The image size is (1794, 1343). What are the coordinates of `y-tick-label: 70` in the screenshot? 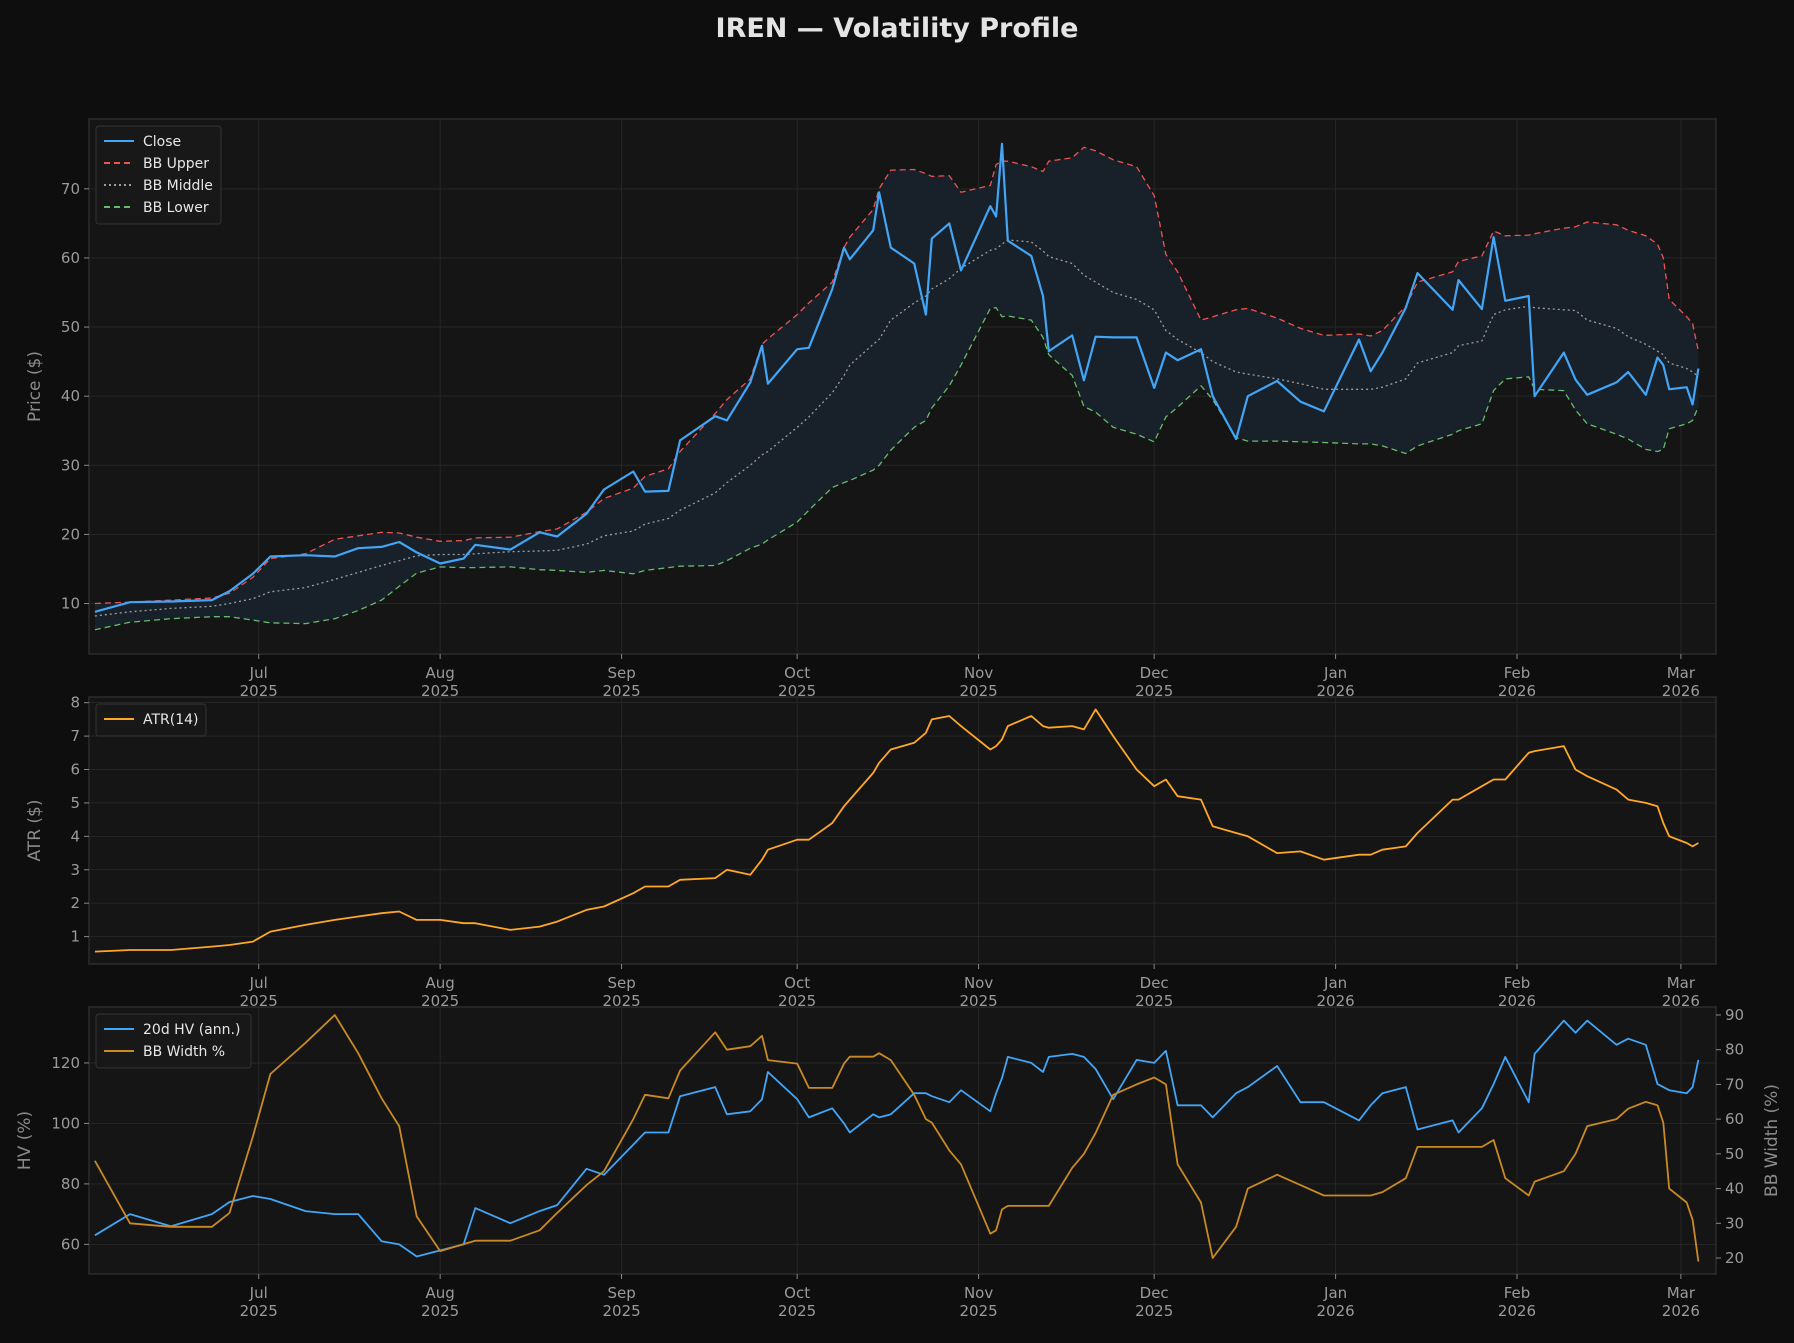 It's located at (70, 189).